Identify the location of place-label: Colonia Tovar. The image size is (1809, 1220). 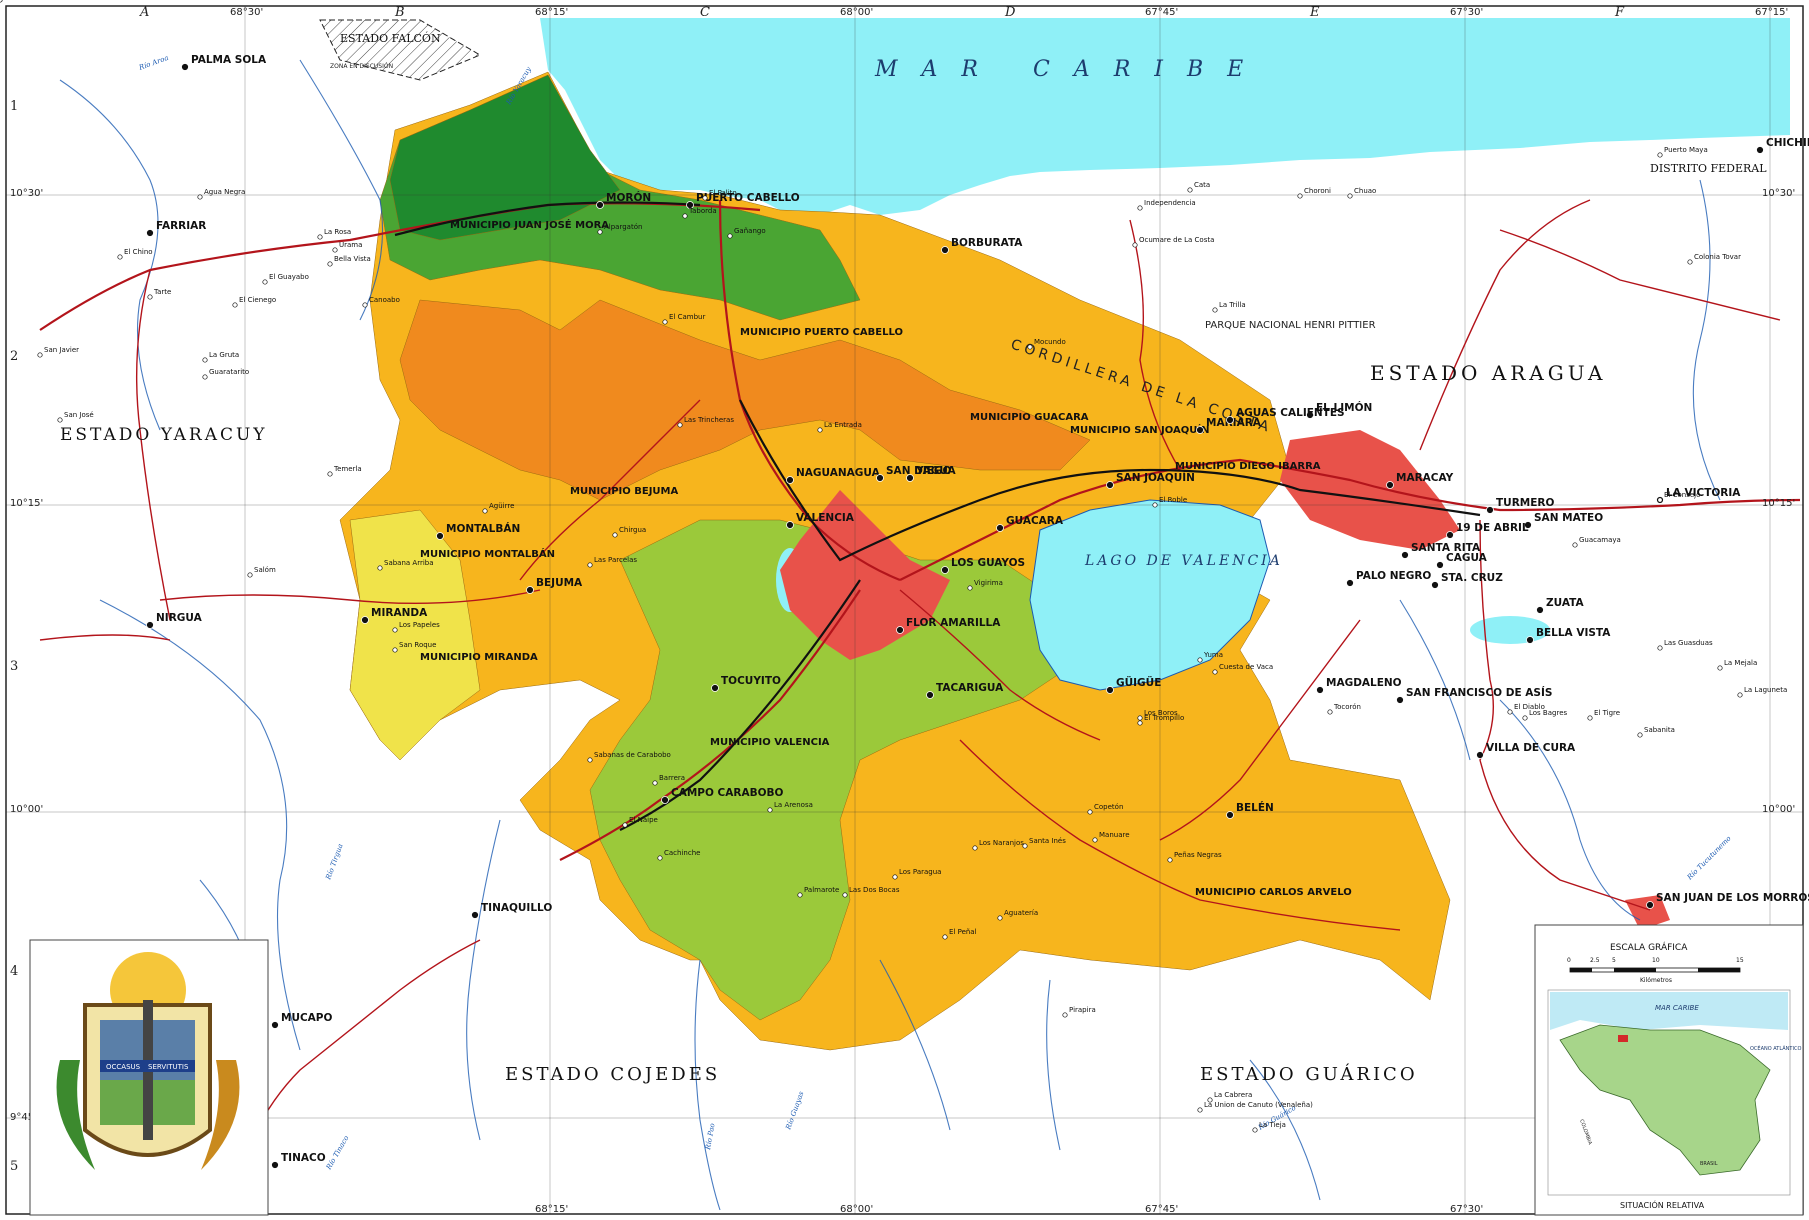
(1717, 257).